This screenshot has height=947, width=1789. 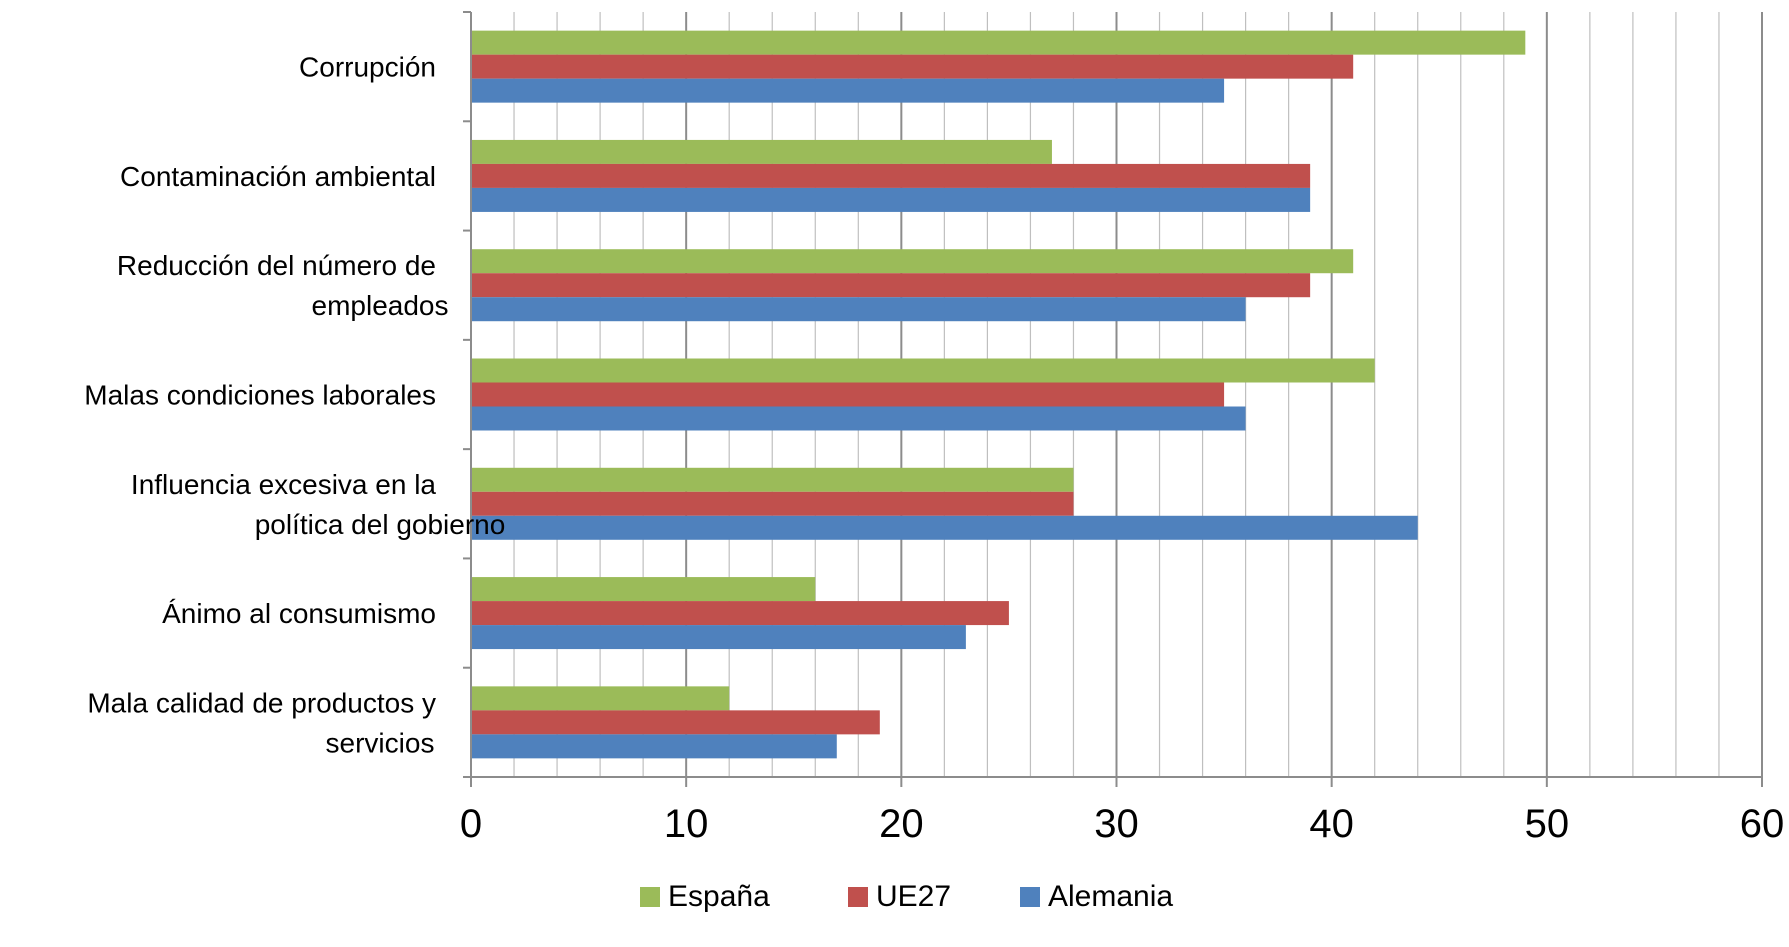 What do you see at coordinates (772, 479) in the screenshot?
I see `bar-españa-4` at bounding box center [772, 479].